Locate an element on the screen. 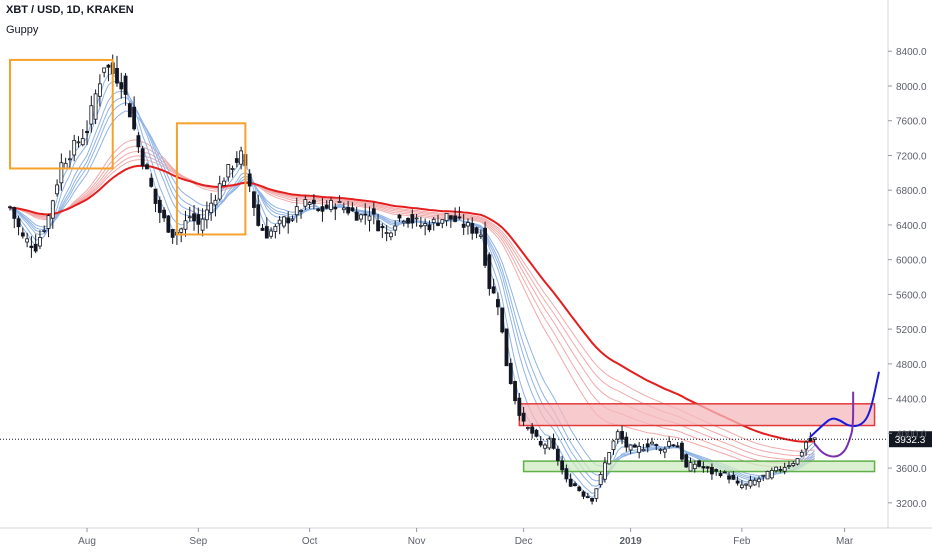 The width and height of the screenshot is (932, 555). time-tick-label: Sep is located at coordinates (198, 541).